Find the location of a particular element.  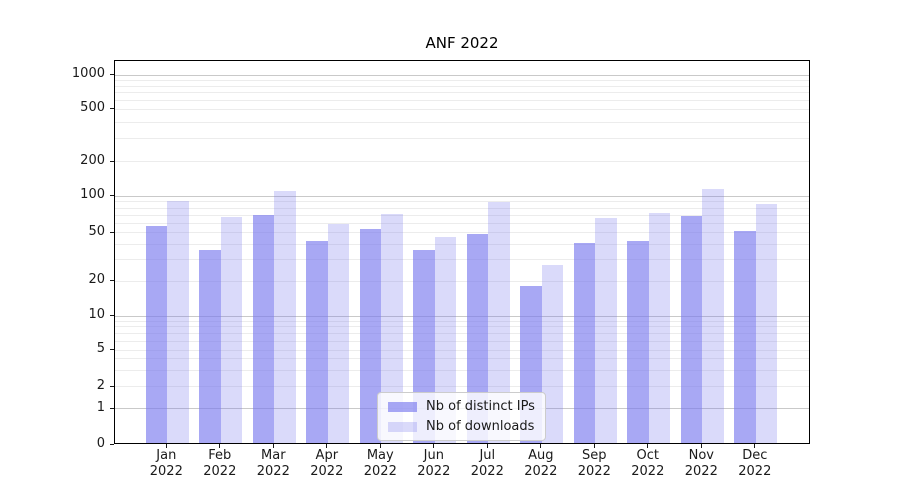

y-tick-label-500: 500 is located at coordinates (92, 108).